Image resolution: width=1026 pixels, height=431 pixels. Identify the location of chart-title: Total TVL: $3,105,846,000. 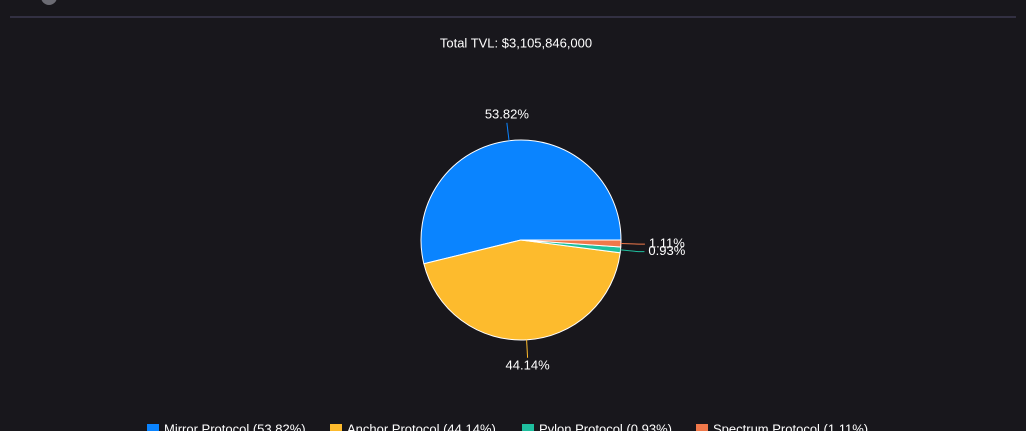
(516, 42).